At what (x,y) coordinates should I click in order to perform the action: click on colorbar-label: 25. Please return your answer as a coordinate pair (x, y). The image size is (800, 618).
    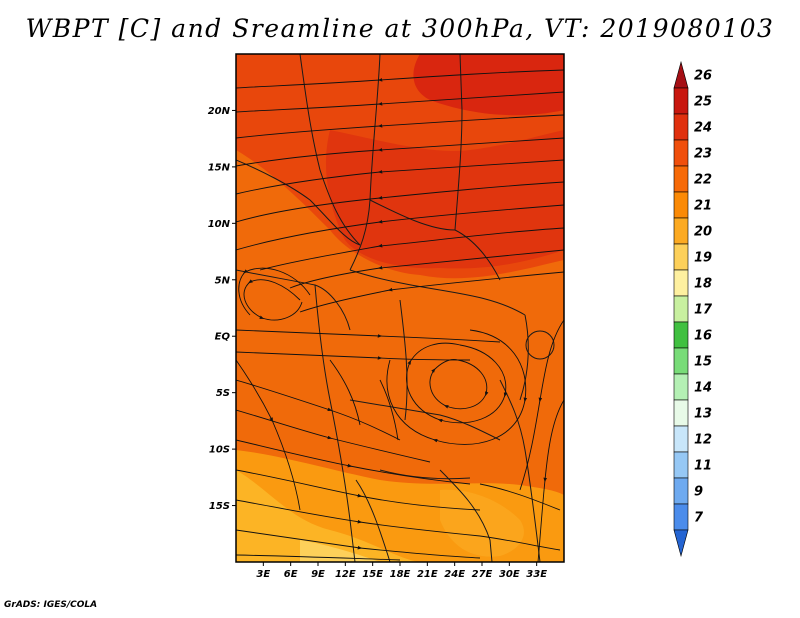
    Looking at the image, I should click on (703, 102).